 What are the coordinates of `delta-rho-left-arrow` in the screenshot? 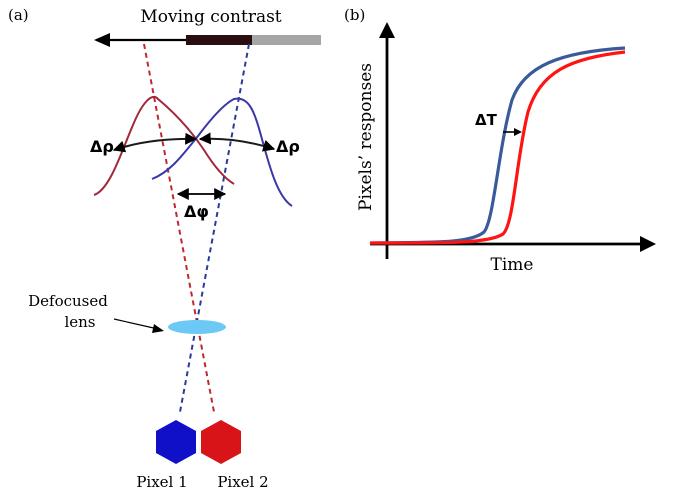 It's located at (155, 142).